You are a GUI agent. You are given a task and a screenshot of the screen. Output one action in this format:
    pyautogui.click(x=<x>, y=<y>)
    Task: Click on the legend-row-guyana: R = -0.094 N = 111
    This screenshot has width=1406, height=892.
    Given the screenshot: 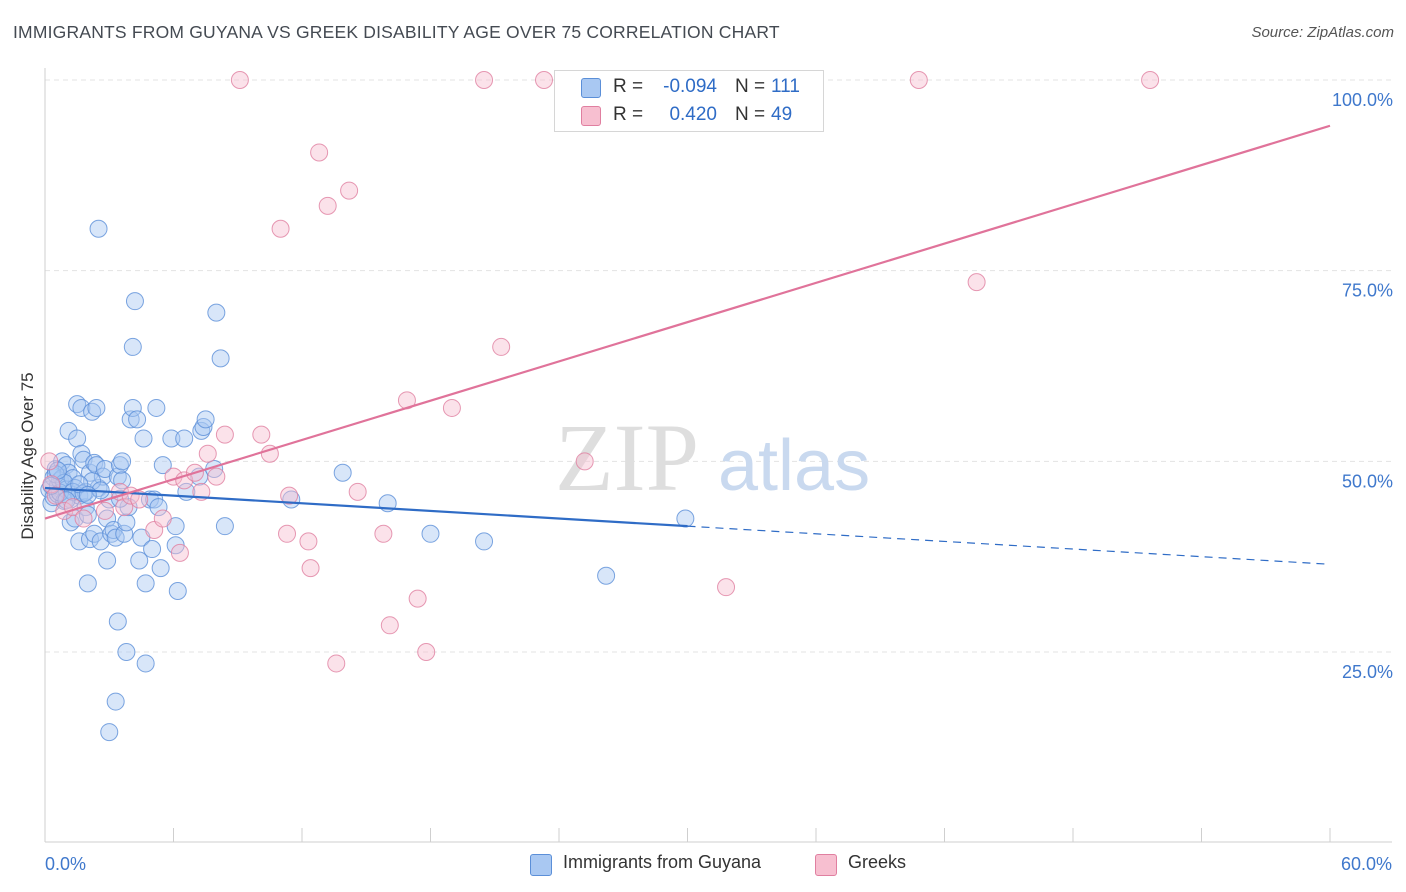 What is the action you would take?
    pyautogui.click(x=689, y=87)
    